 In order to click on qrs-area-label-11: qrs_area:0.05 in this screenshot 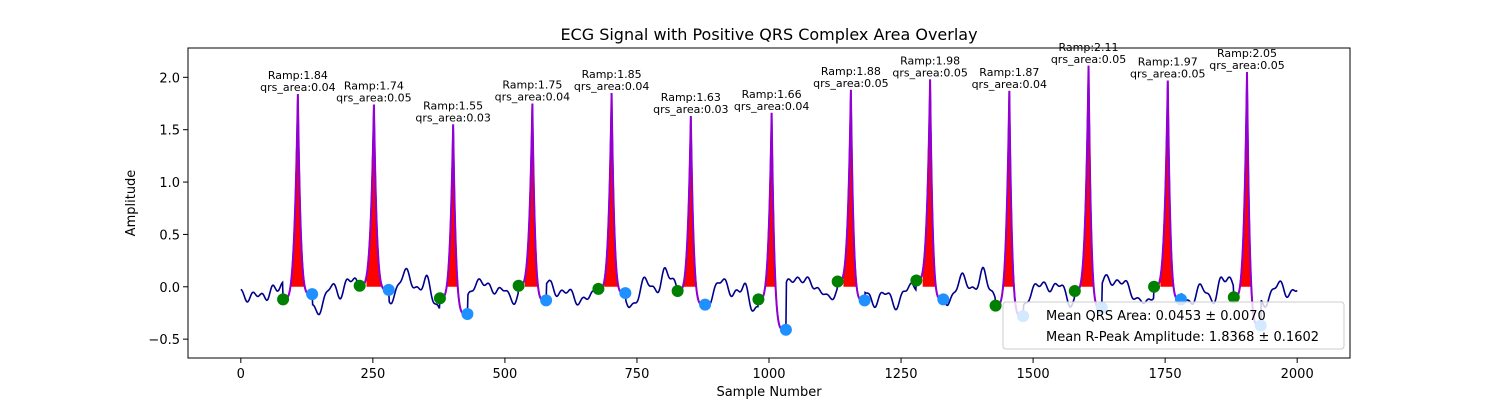, I will do `click(1088, 59)`.